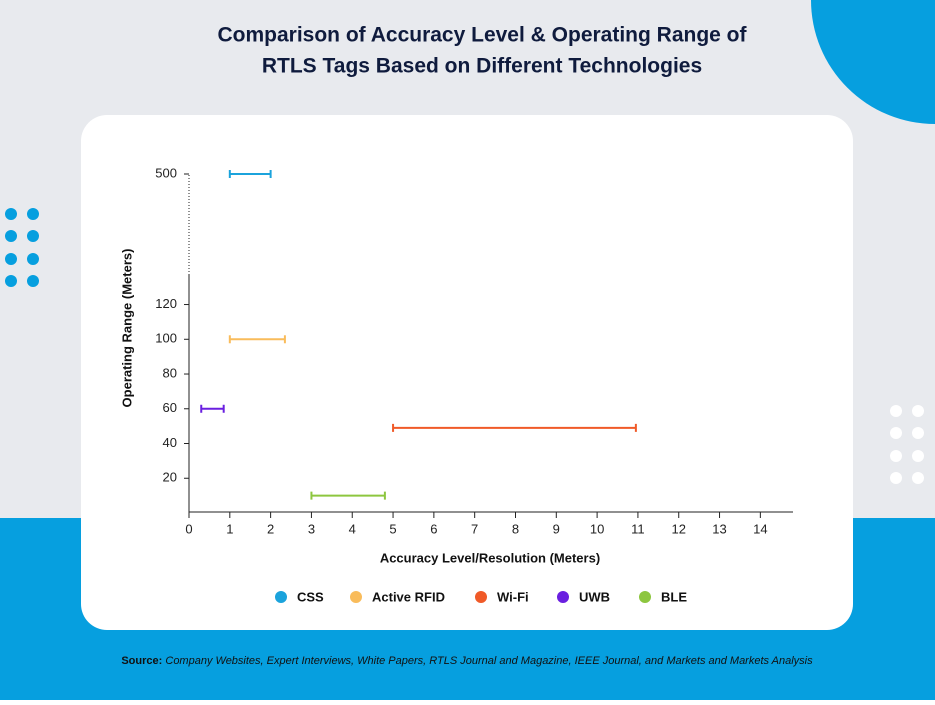 The image size is (935, 705). What do you see at coordinates (597, 528) in the screenshot?
I see `x-tick-label: 10` at bounding box center [597, 528].